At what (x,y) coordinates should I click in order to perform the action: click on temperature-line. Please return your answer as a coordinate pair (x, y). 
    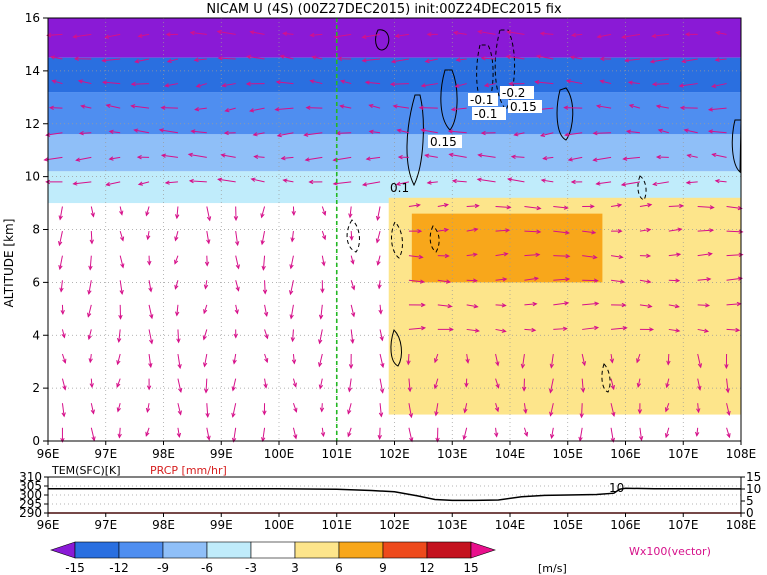
    Looking at the image, I should click on (395, 494).